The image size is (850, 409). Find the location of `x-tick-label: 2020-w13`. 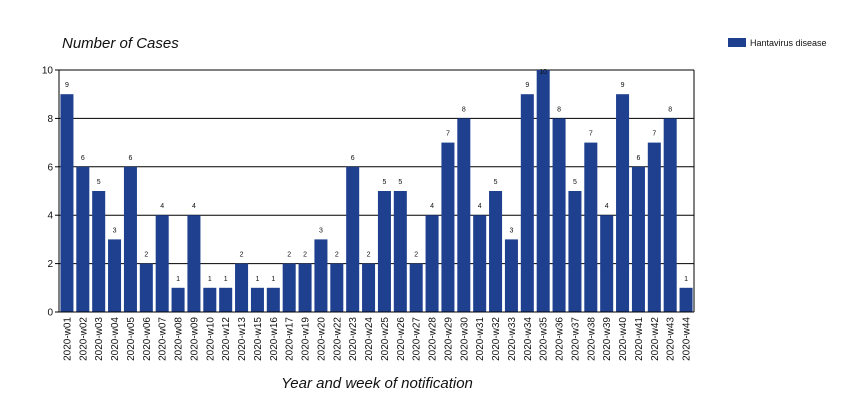

x-tick-label: 2020-w13 is located at coordinates (242, 339).